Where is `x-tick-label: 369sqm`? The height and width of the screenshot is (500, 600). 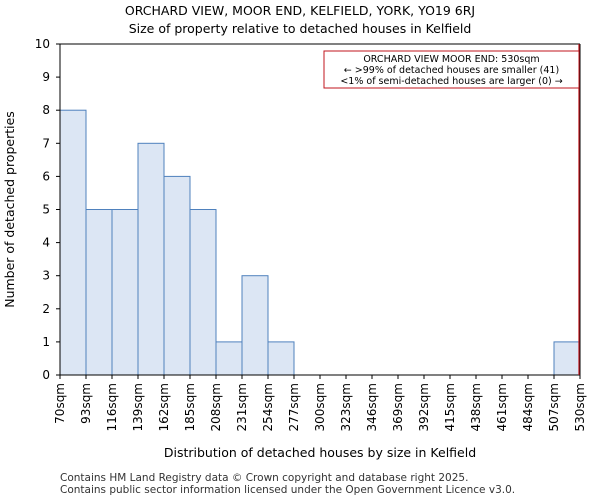
x-tick-label: 369sqm is located at coordinates (398, 407).